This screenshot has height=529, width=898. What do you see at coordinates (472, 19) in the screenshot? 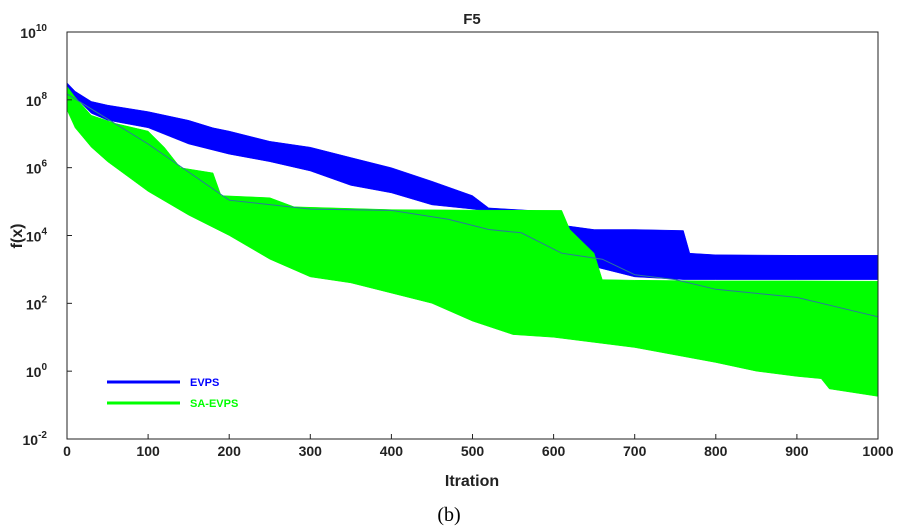
I see `chart-title: F5` at bounding box center [472, 19].